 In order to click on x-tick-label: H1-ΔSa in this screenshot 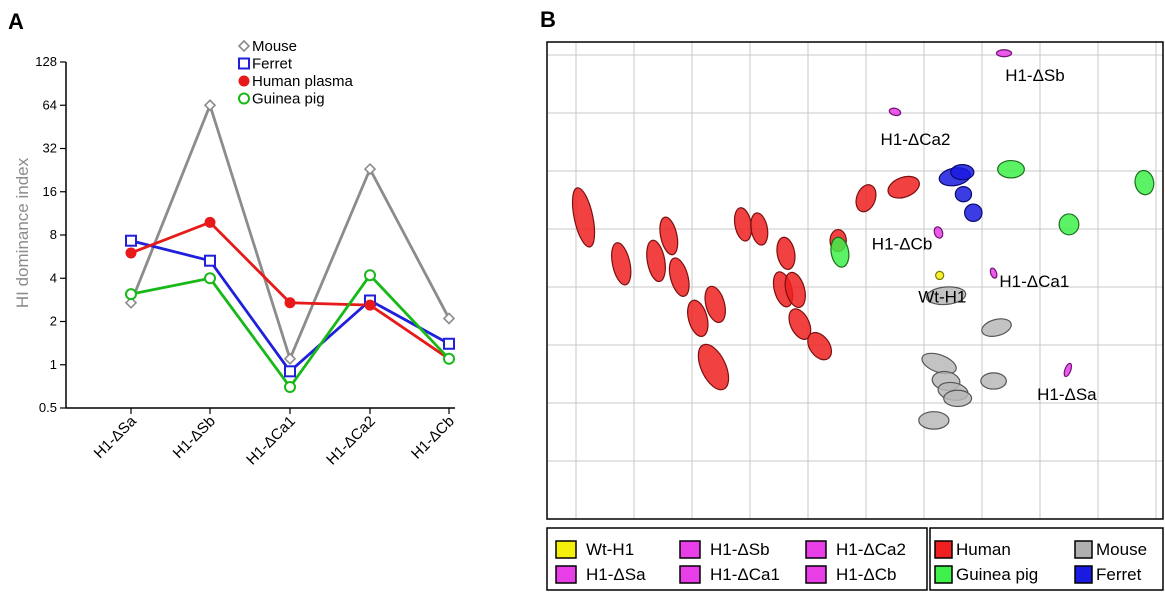, I will do `click(116, 437)`.